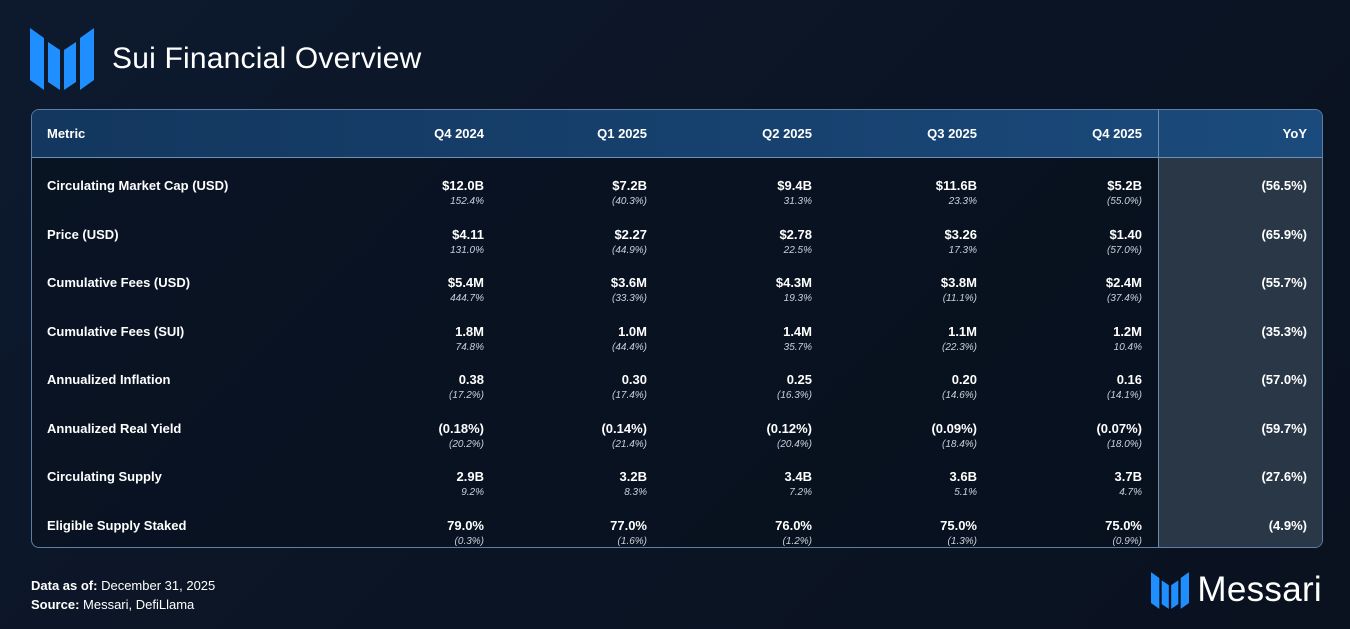 This screenshot has height=629, width=1350. Describe the element at coordinates (62, 59) in the screenshot. I see `messari-logo-icon` at that location.